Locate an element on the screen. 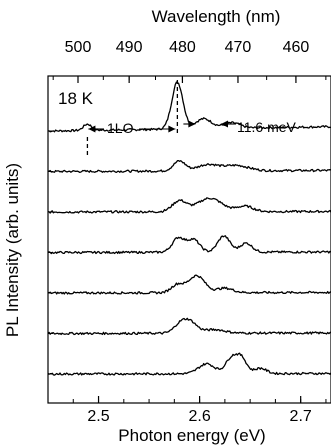 This screenshot has width=331, height=445. bottom-axis-ticks: 2.5 2.6 2.7 is located at coordinates (199, 410).